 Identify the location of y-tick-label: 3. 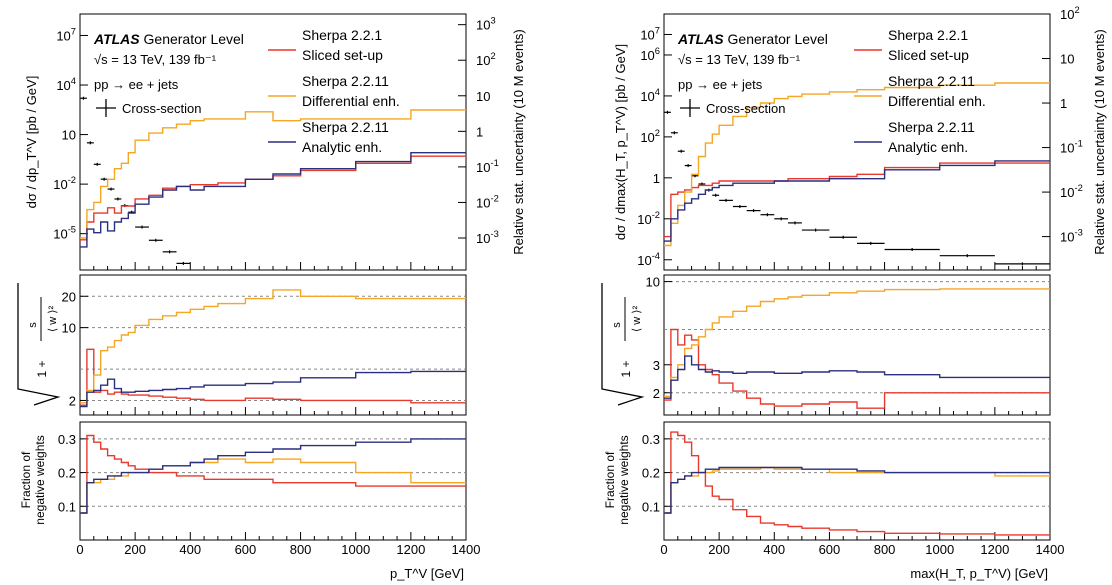
(656, 365).